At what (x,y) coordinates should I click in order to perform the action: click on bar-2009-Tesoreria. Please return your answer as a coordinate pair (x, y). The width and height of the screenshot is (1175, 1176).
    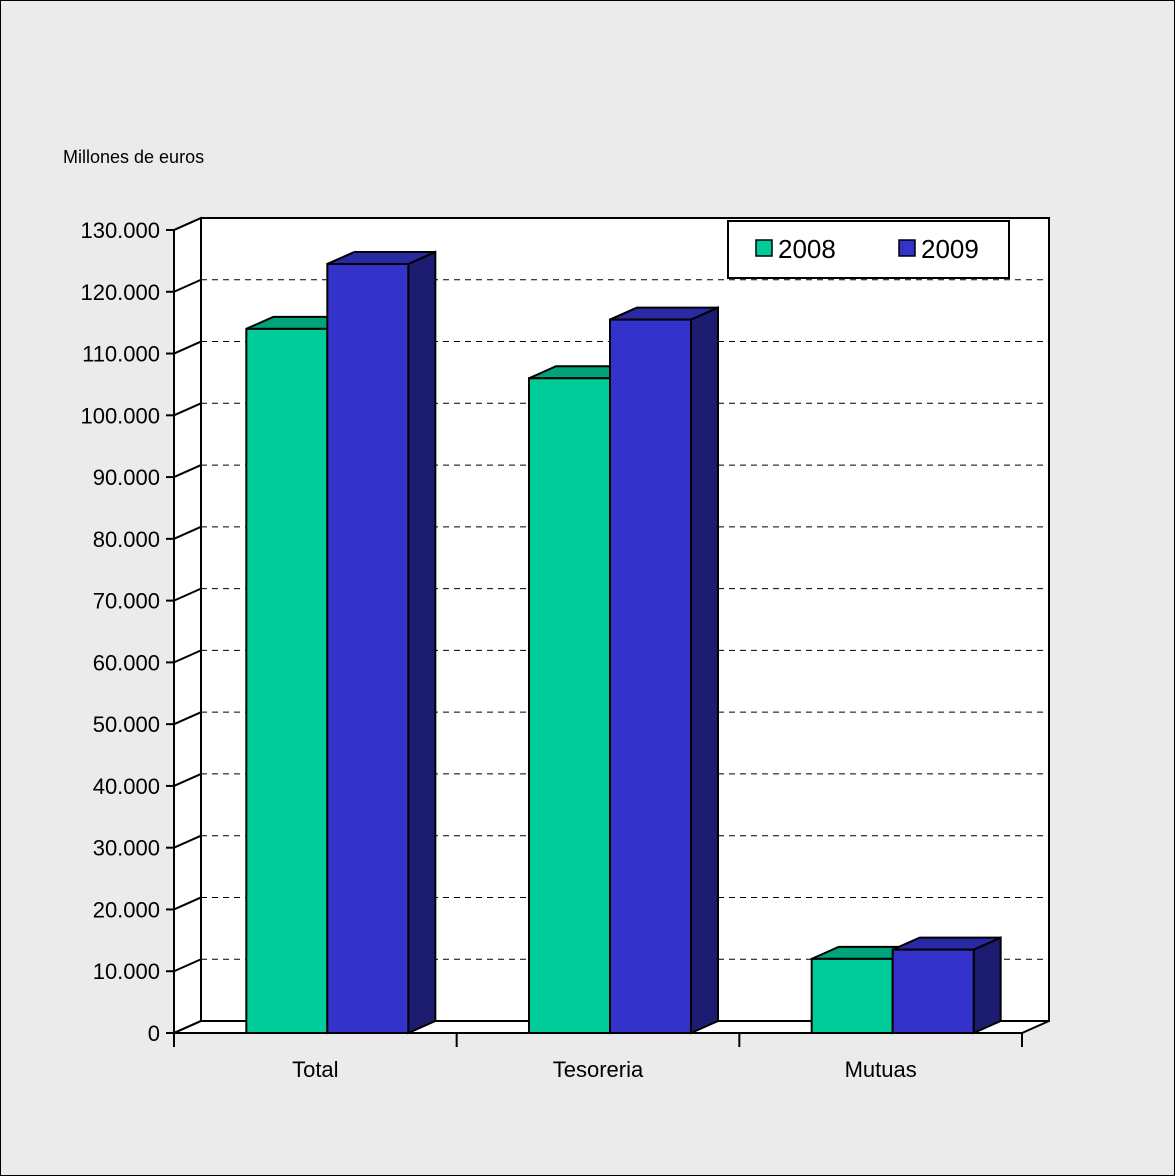
    Looking at the image, I should click on (664, 670).